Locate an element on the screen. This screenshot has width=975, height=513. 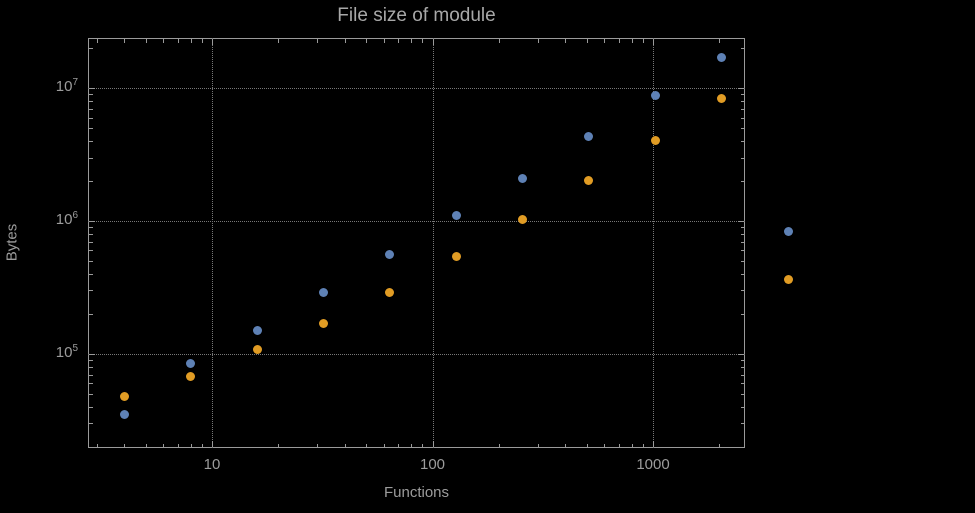
x-tick-label: 10 is located at coordinates (212, 464).